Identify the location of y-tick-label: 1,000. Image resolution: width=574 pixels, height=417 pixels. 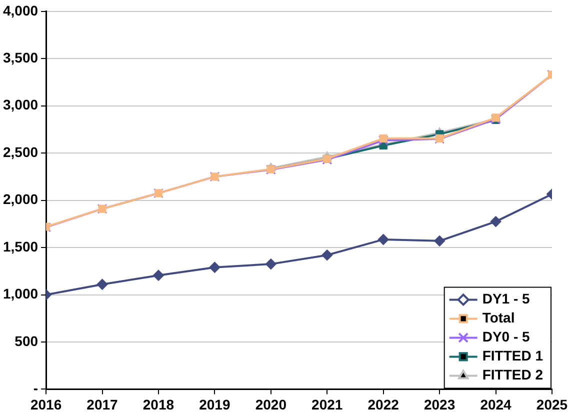
(20, 294).